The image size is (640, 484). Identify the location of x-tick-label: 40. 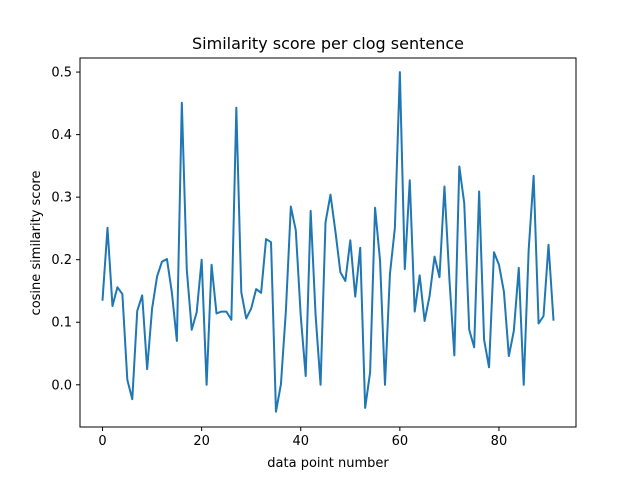
(300, 441).